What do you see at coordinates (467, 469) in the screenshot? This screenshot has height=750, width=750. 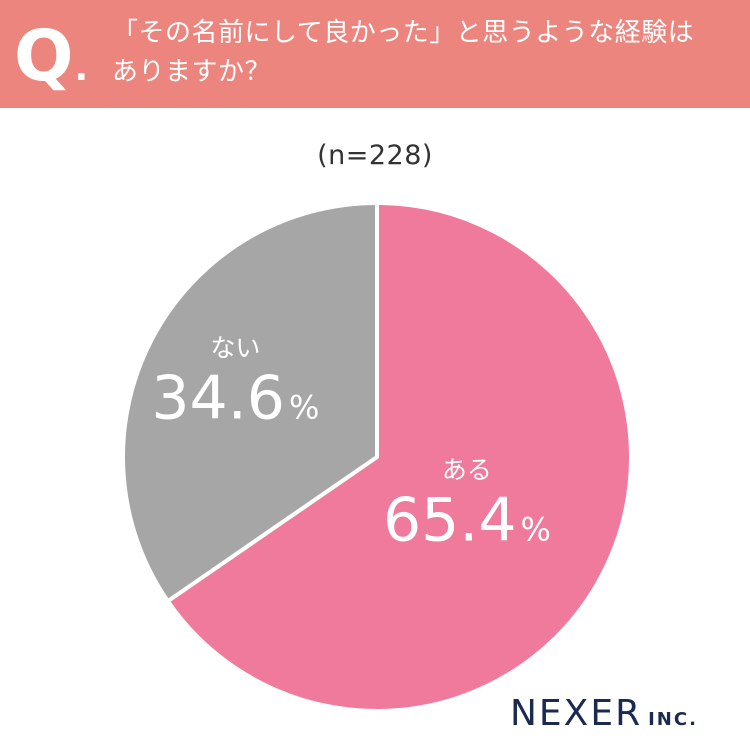 I see `slice-label-1: ある` at bounding box center [467, 469].